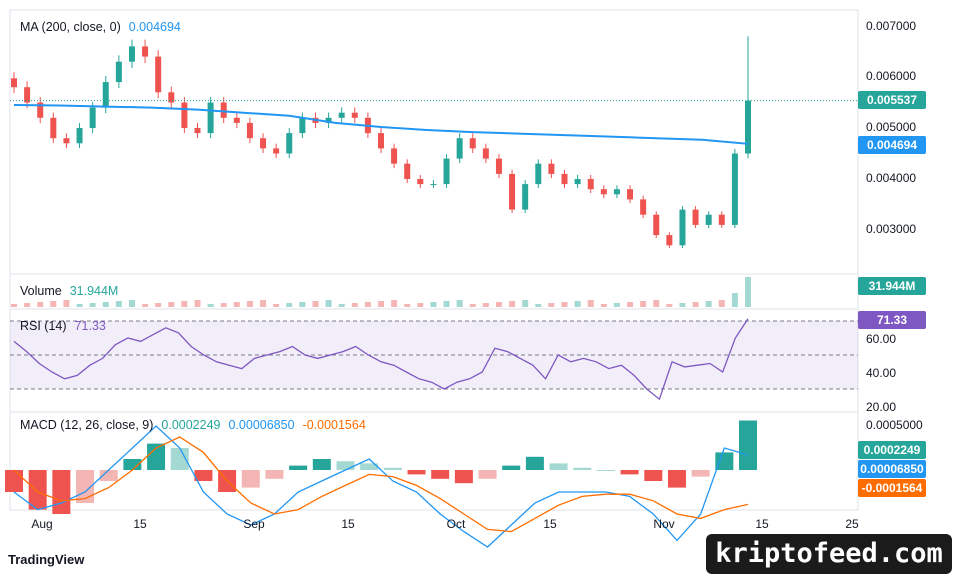  Describe the element at coordinates (892, 488) in the screenshot. I see `macd-signal-tag: -0.0001564` at that location.